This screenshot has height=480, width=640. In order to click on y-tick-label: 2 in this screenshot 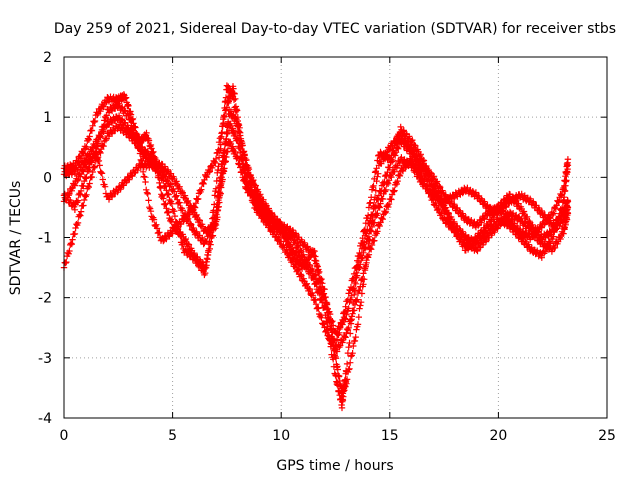, I will do `click(47, 58)`.